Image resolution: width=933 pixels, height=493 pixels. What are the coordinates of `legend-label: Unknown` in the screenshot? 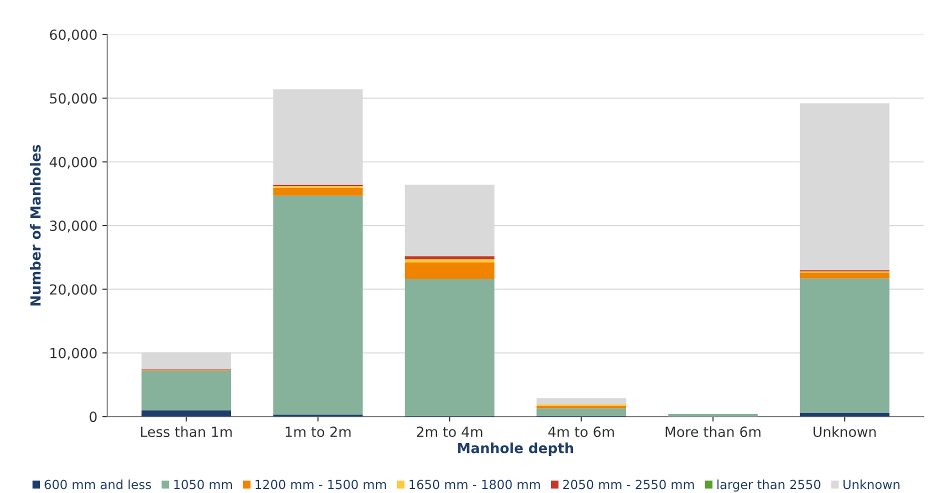 It's located at (872, 485).